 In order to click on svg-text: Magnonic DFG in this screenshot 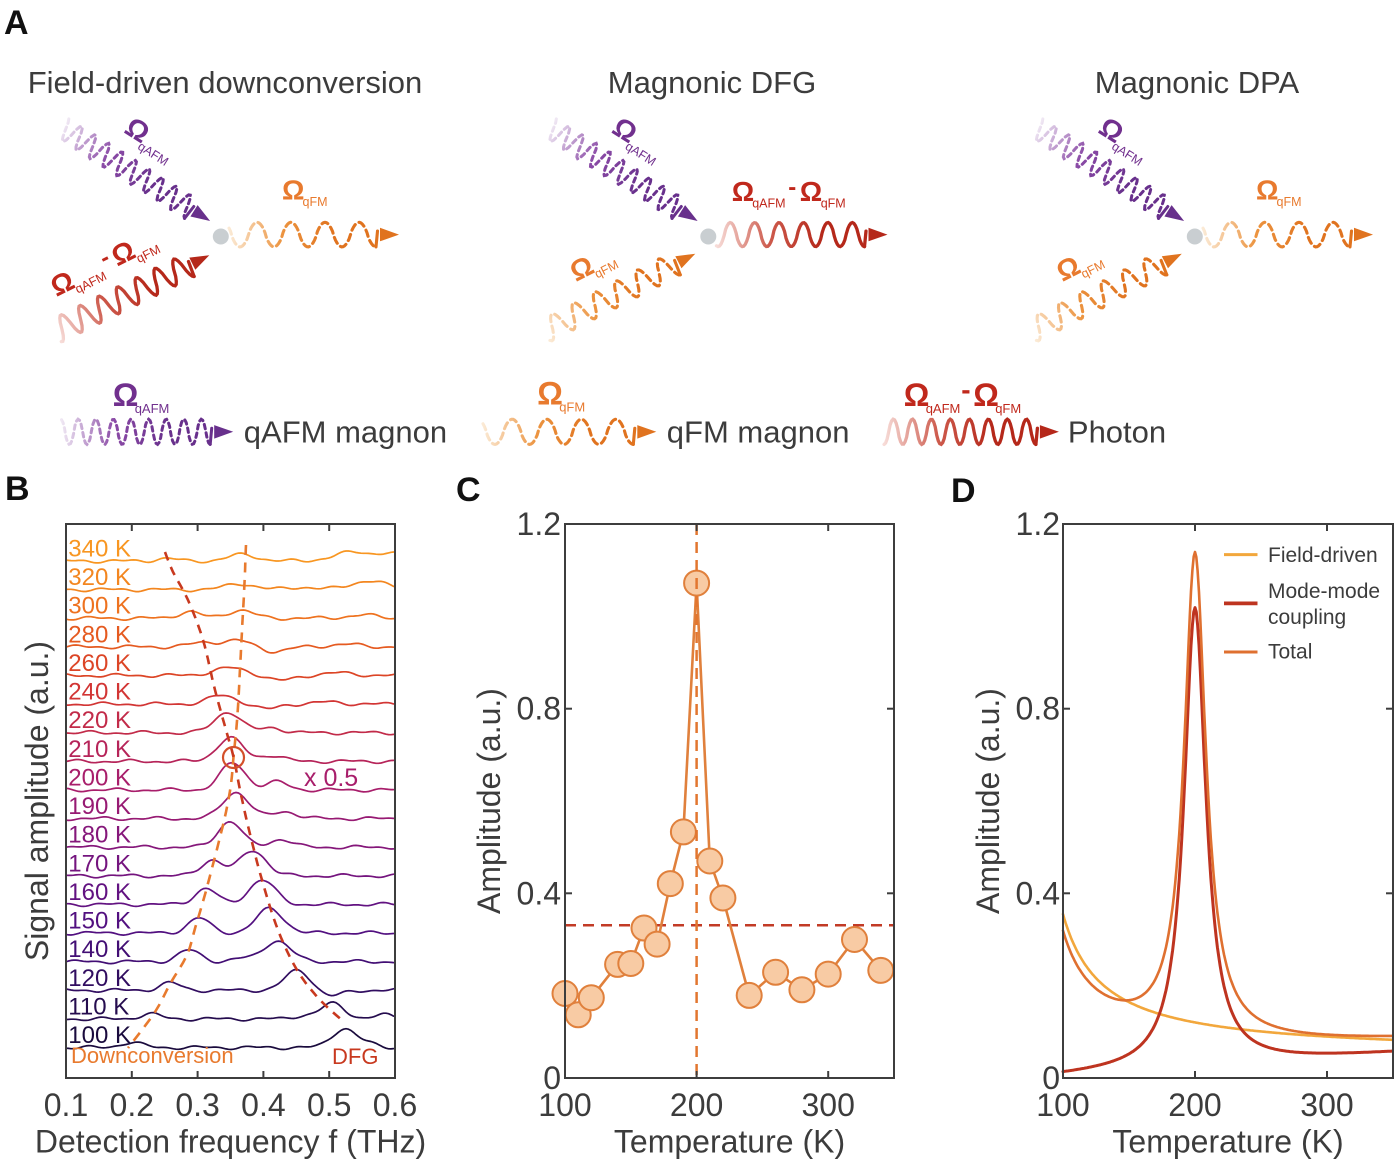, I will do `click(712, 82)`.